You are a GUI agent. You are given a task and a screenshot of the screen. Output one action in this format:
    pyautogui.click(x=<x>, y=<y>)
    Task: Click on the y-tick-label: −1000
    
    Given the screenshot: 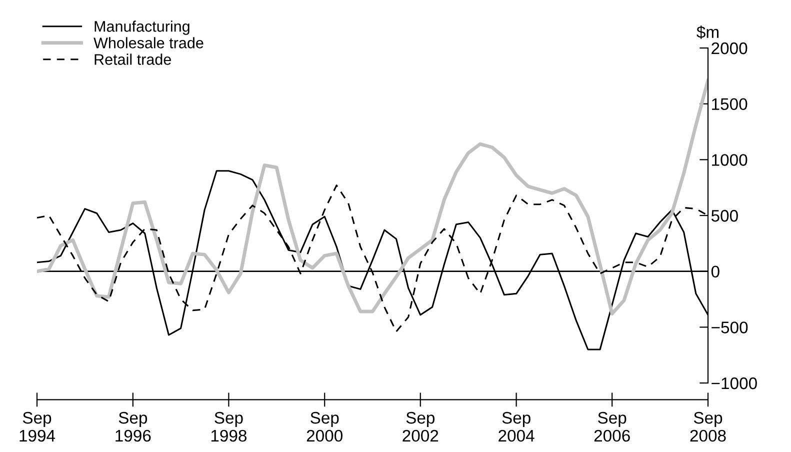 What is the action you would take?
    pyautogui.click(x=734, y=383)
    